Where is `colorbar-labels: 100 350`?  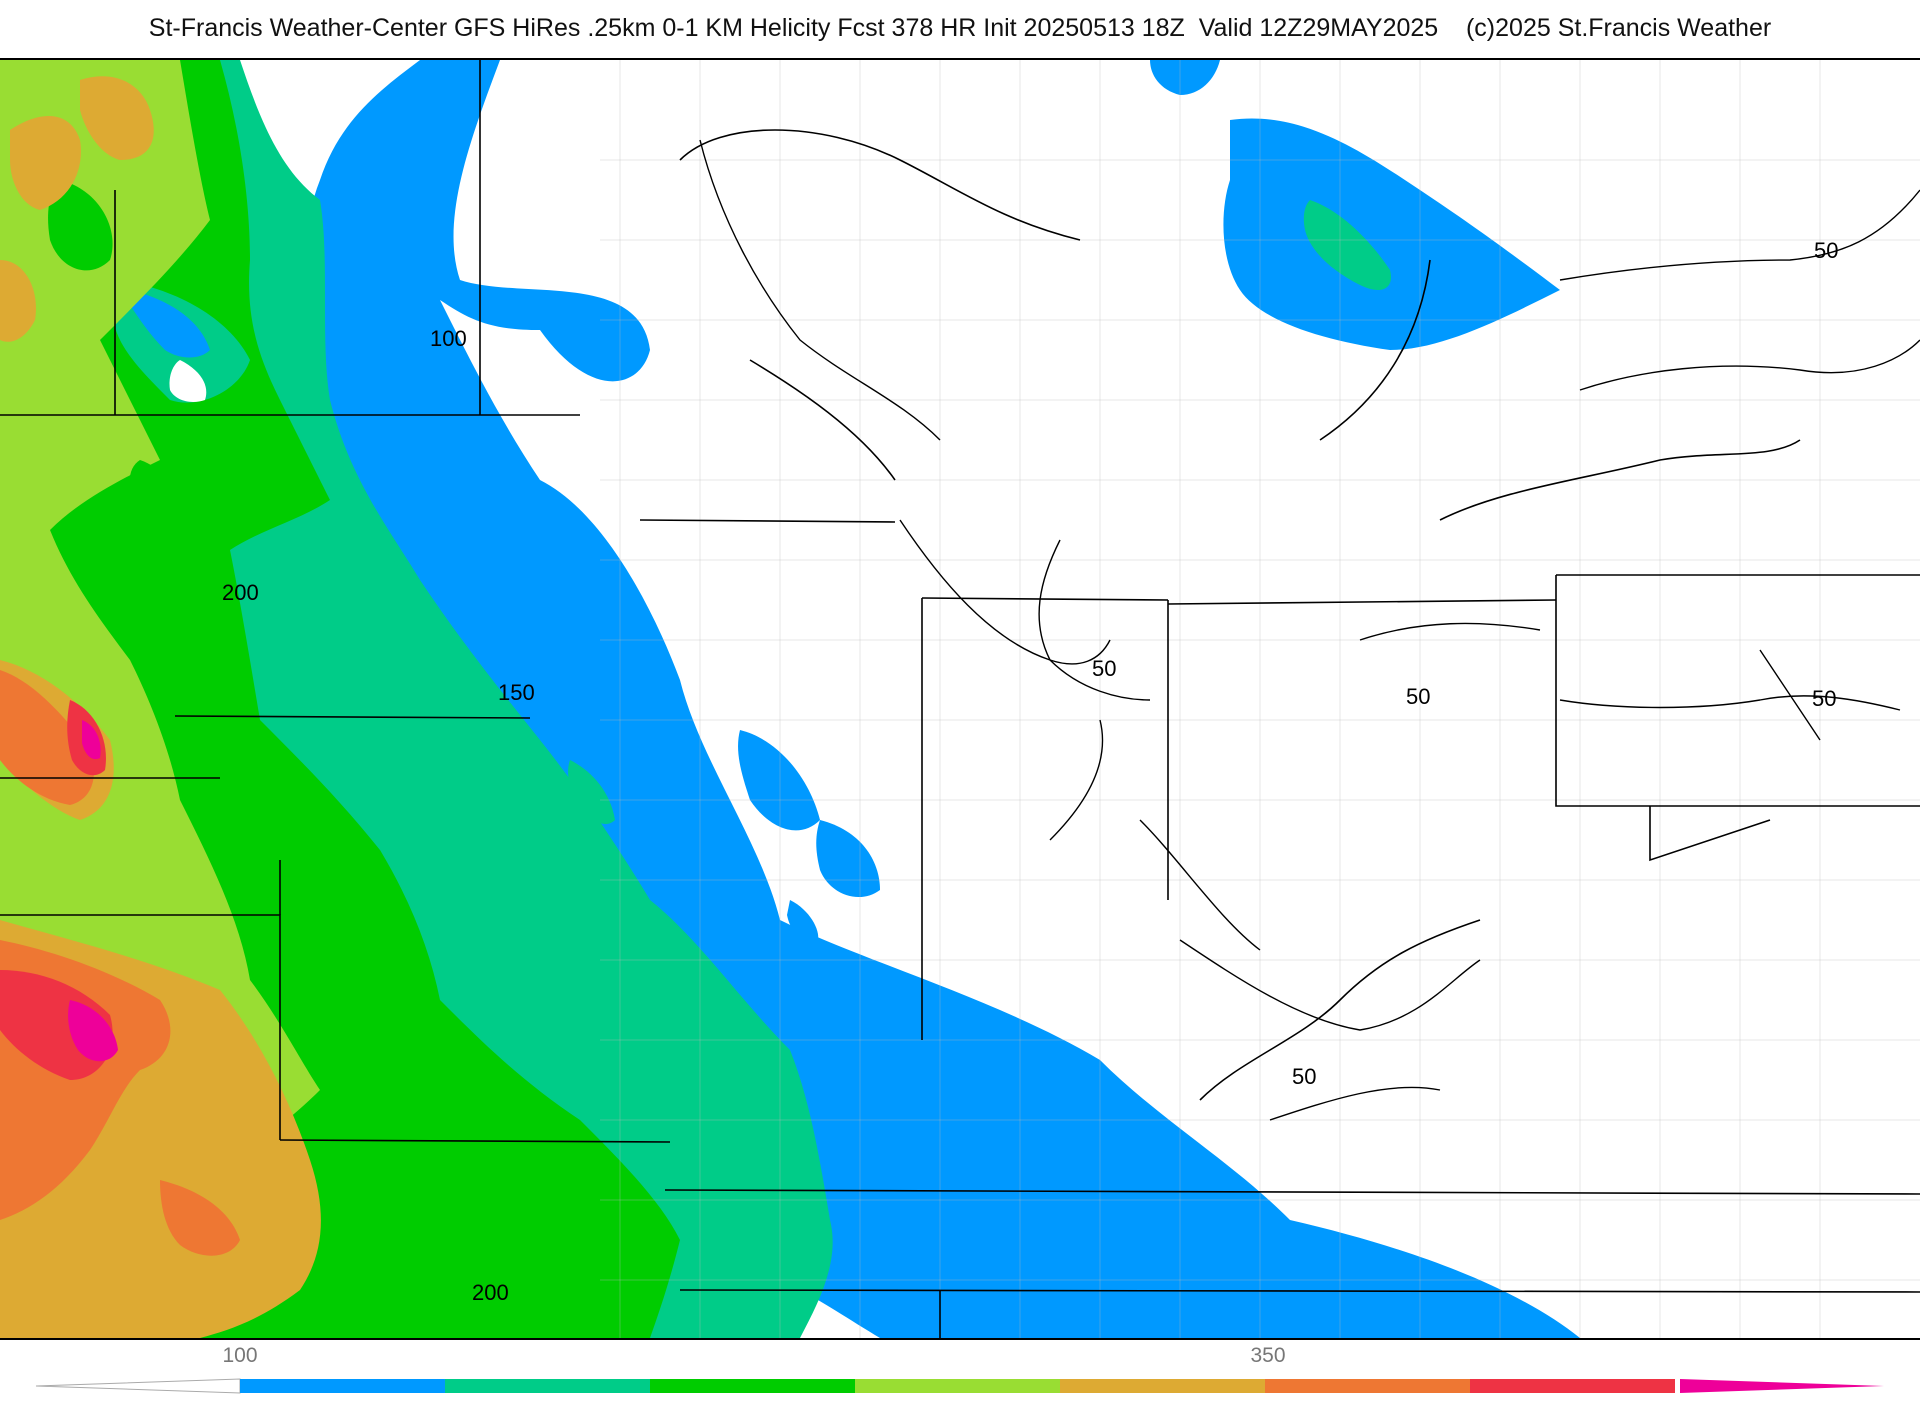
colorbar-labels: 100 350 is located at coordinates (960, 1358).